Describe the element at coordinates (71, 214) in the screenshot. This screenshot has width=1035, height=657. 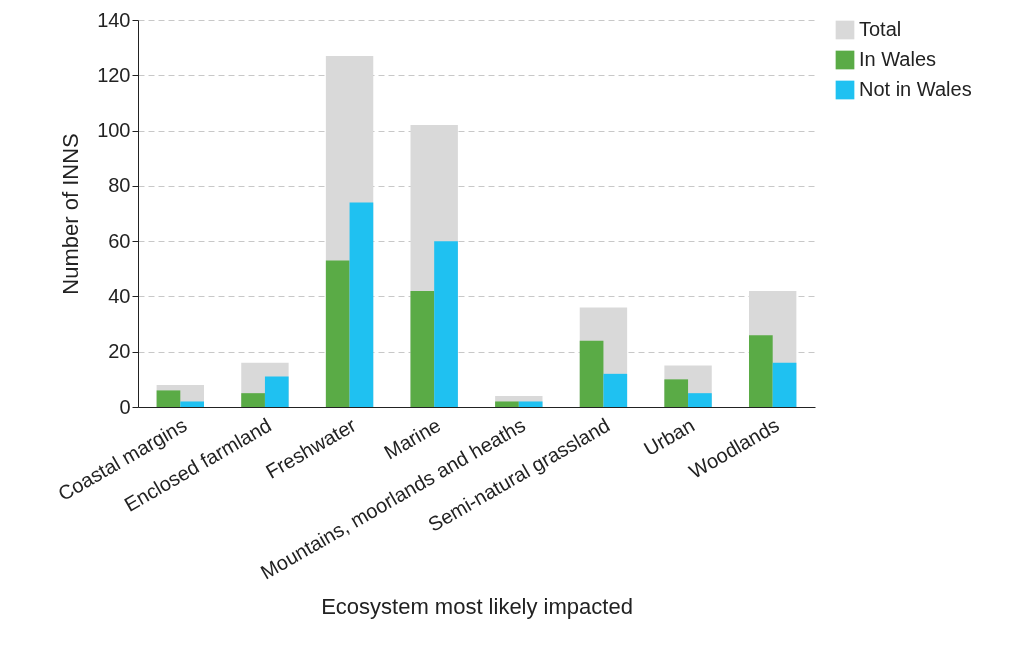
I see `y-axis-title: Number of INNS` at that location.